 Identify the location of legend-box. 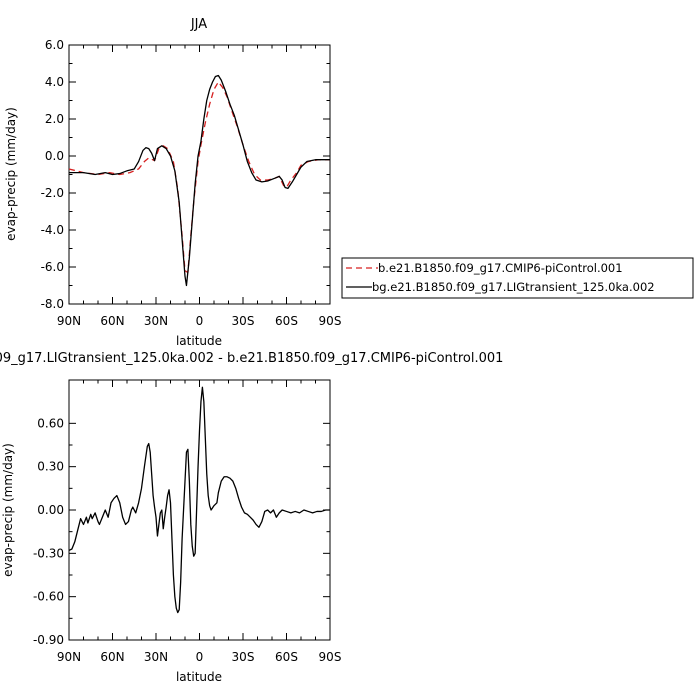
(517, 278).